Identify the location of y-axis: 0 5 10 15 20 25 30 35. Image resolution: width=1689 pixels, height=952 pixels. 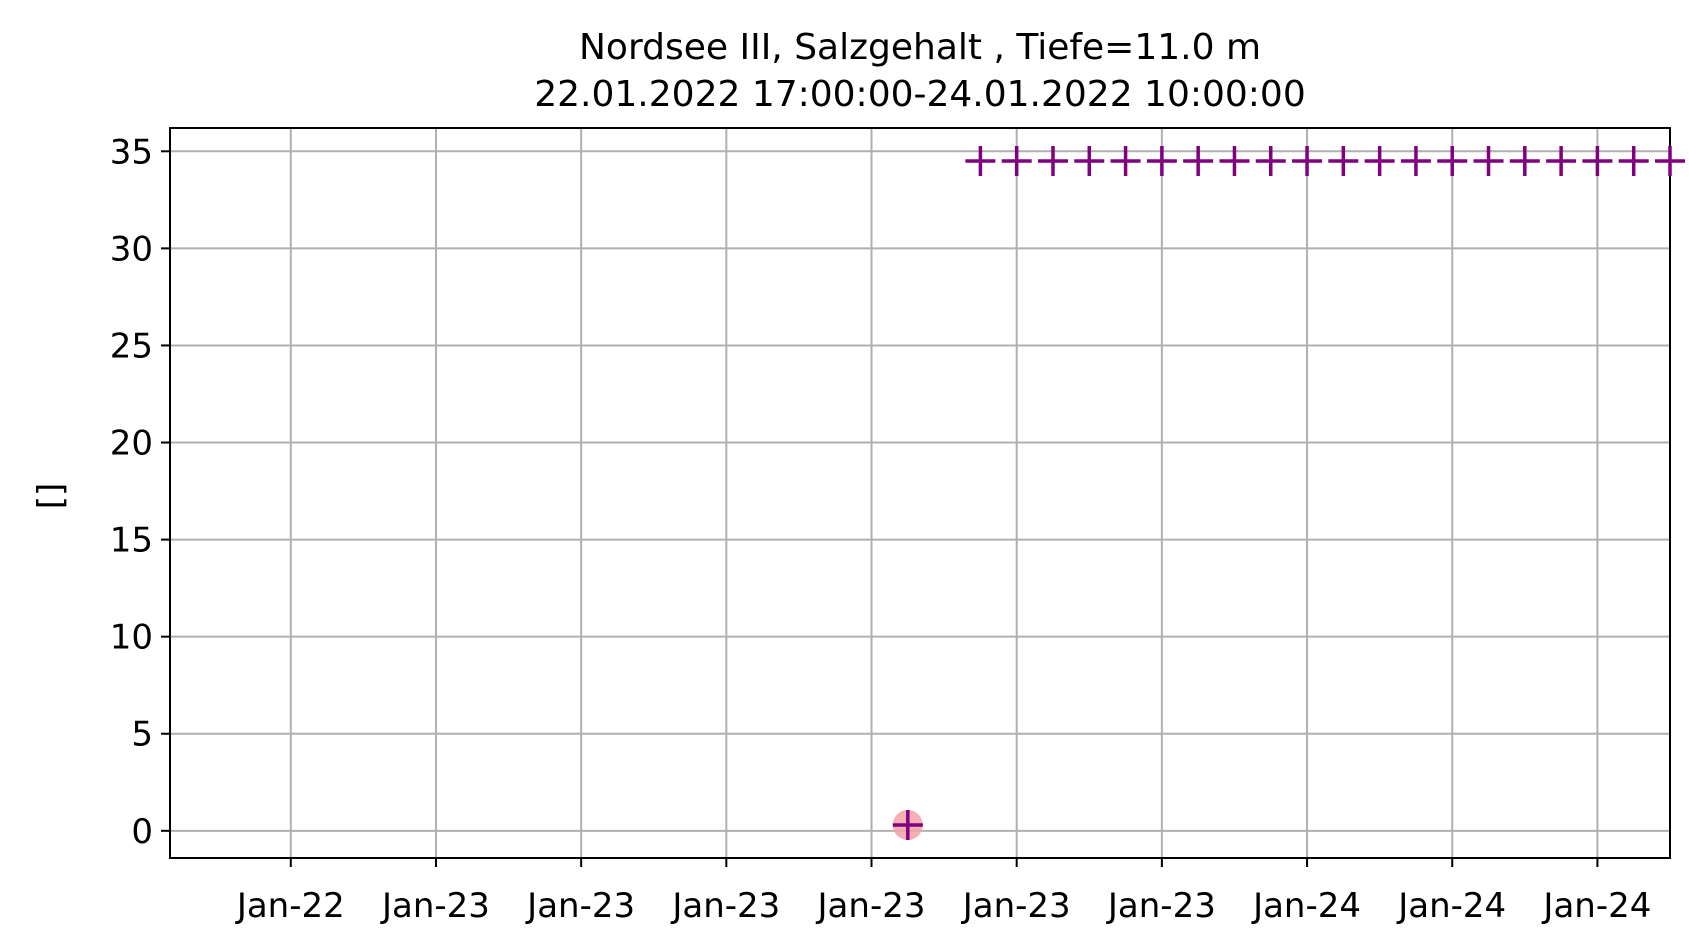
(140, 492).